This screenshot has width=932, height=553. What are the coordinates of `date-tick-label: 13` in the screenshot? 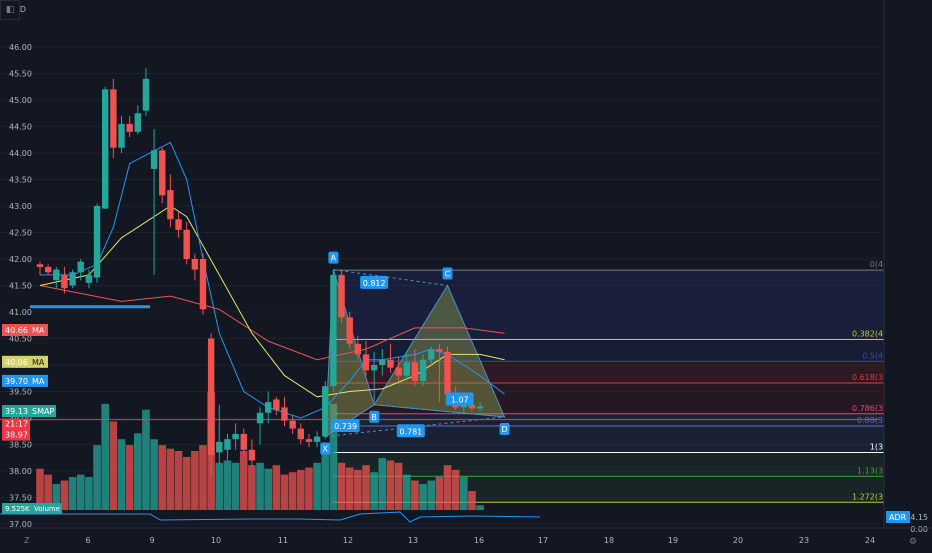 It's located at (413, 540).